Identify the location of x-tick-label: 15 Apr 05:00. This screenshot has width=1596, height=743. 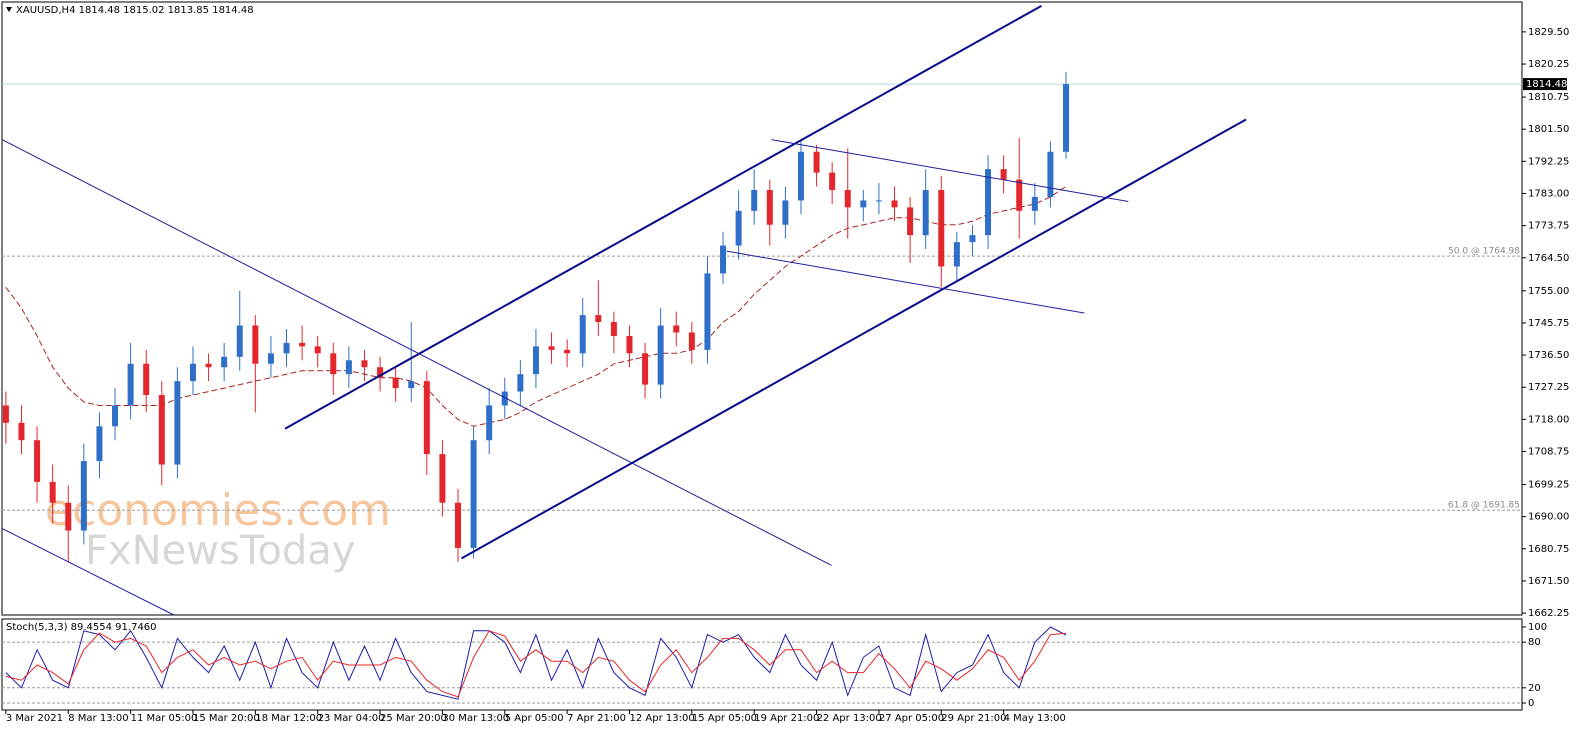
(724, 718).